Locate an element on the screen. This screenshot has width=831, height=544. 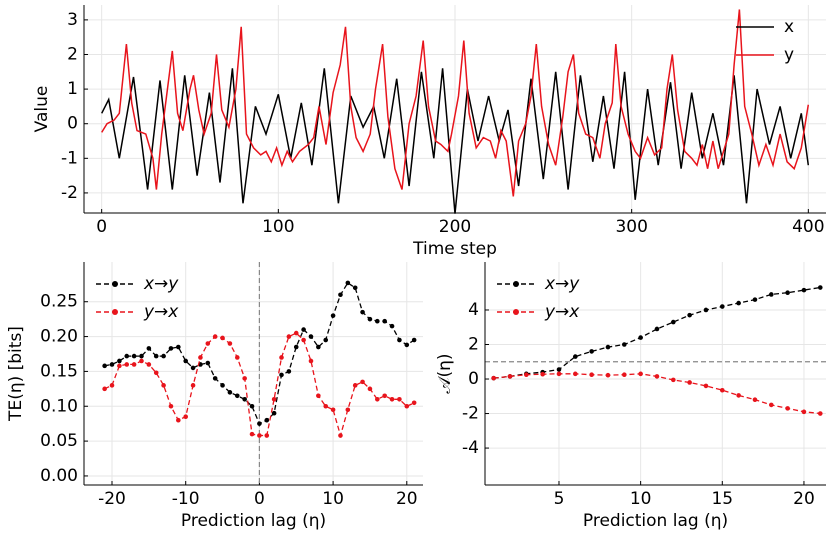
x-tick-label: -20 is located at coordinates (112, 499).